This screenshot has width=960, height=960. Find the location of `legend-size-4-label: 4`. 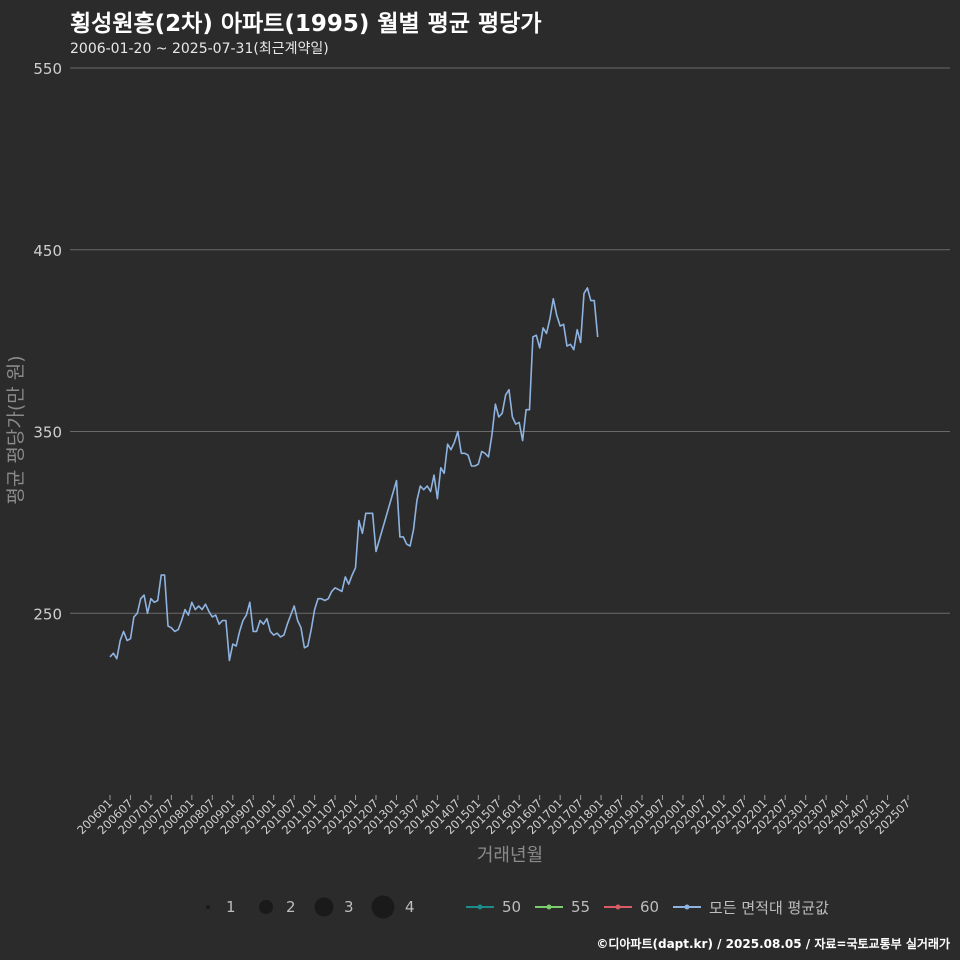

legend-size-4-label: 4 is located at coordinates (410, 907).